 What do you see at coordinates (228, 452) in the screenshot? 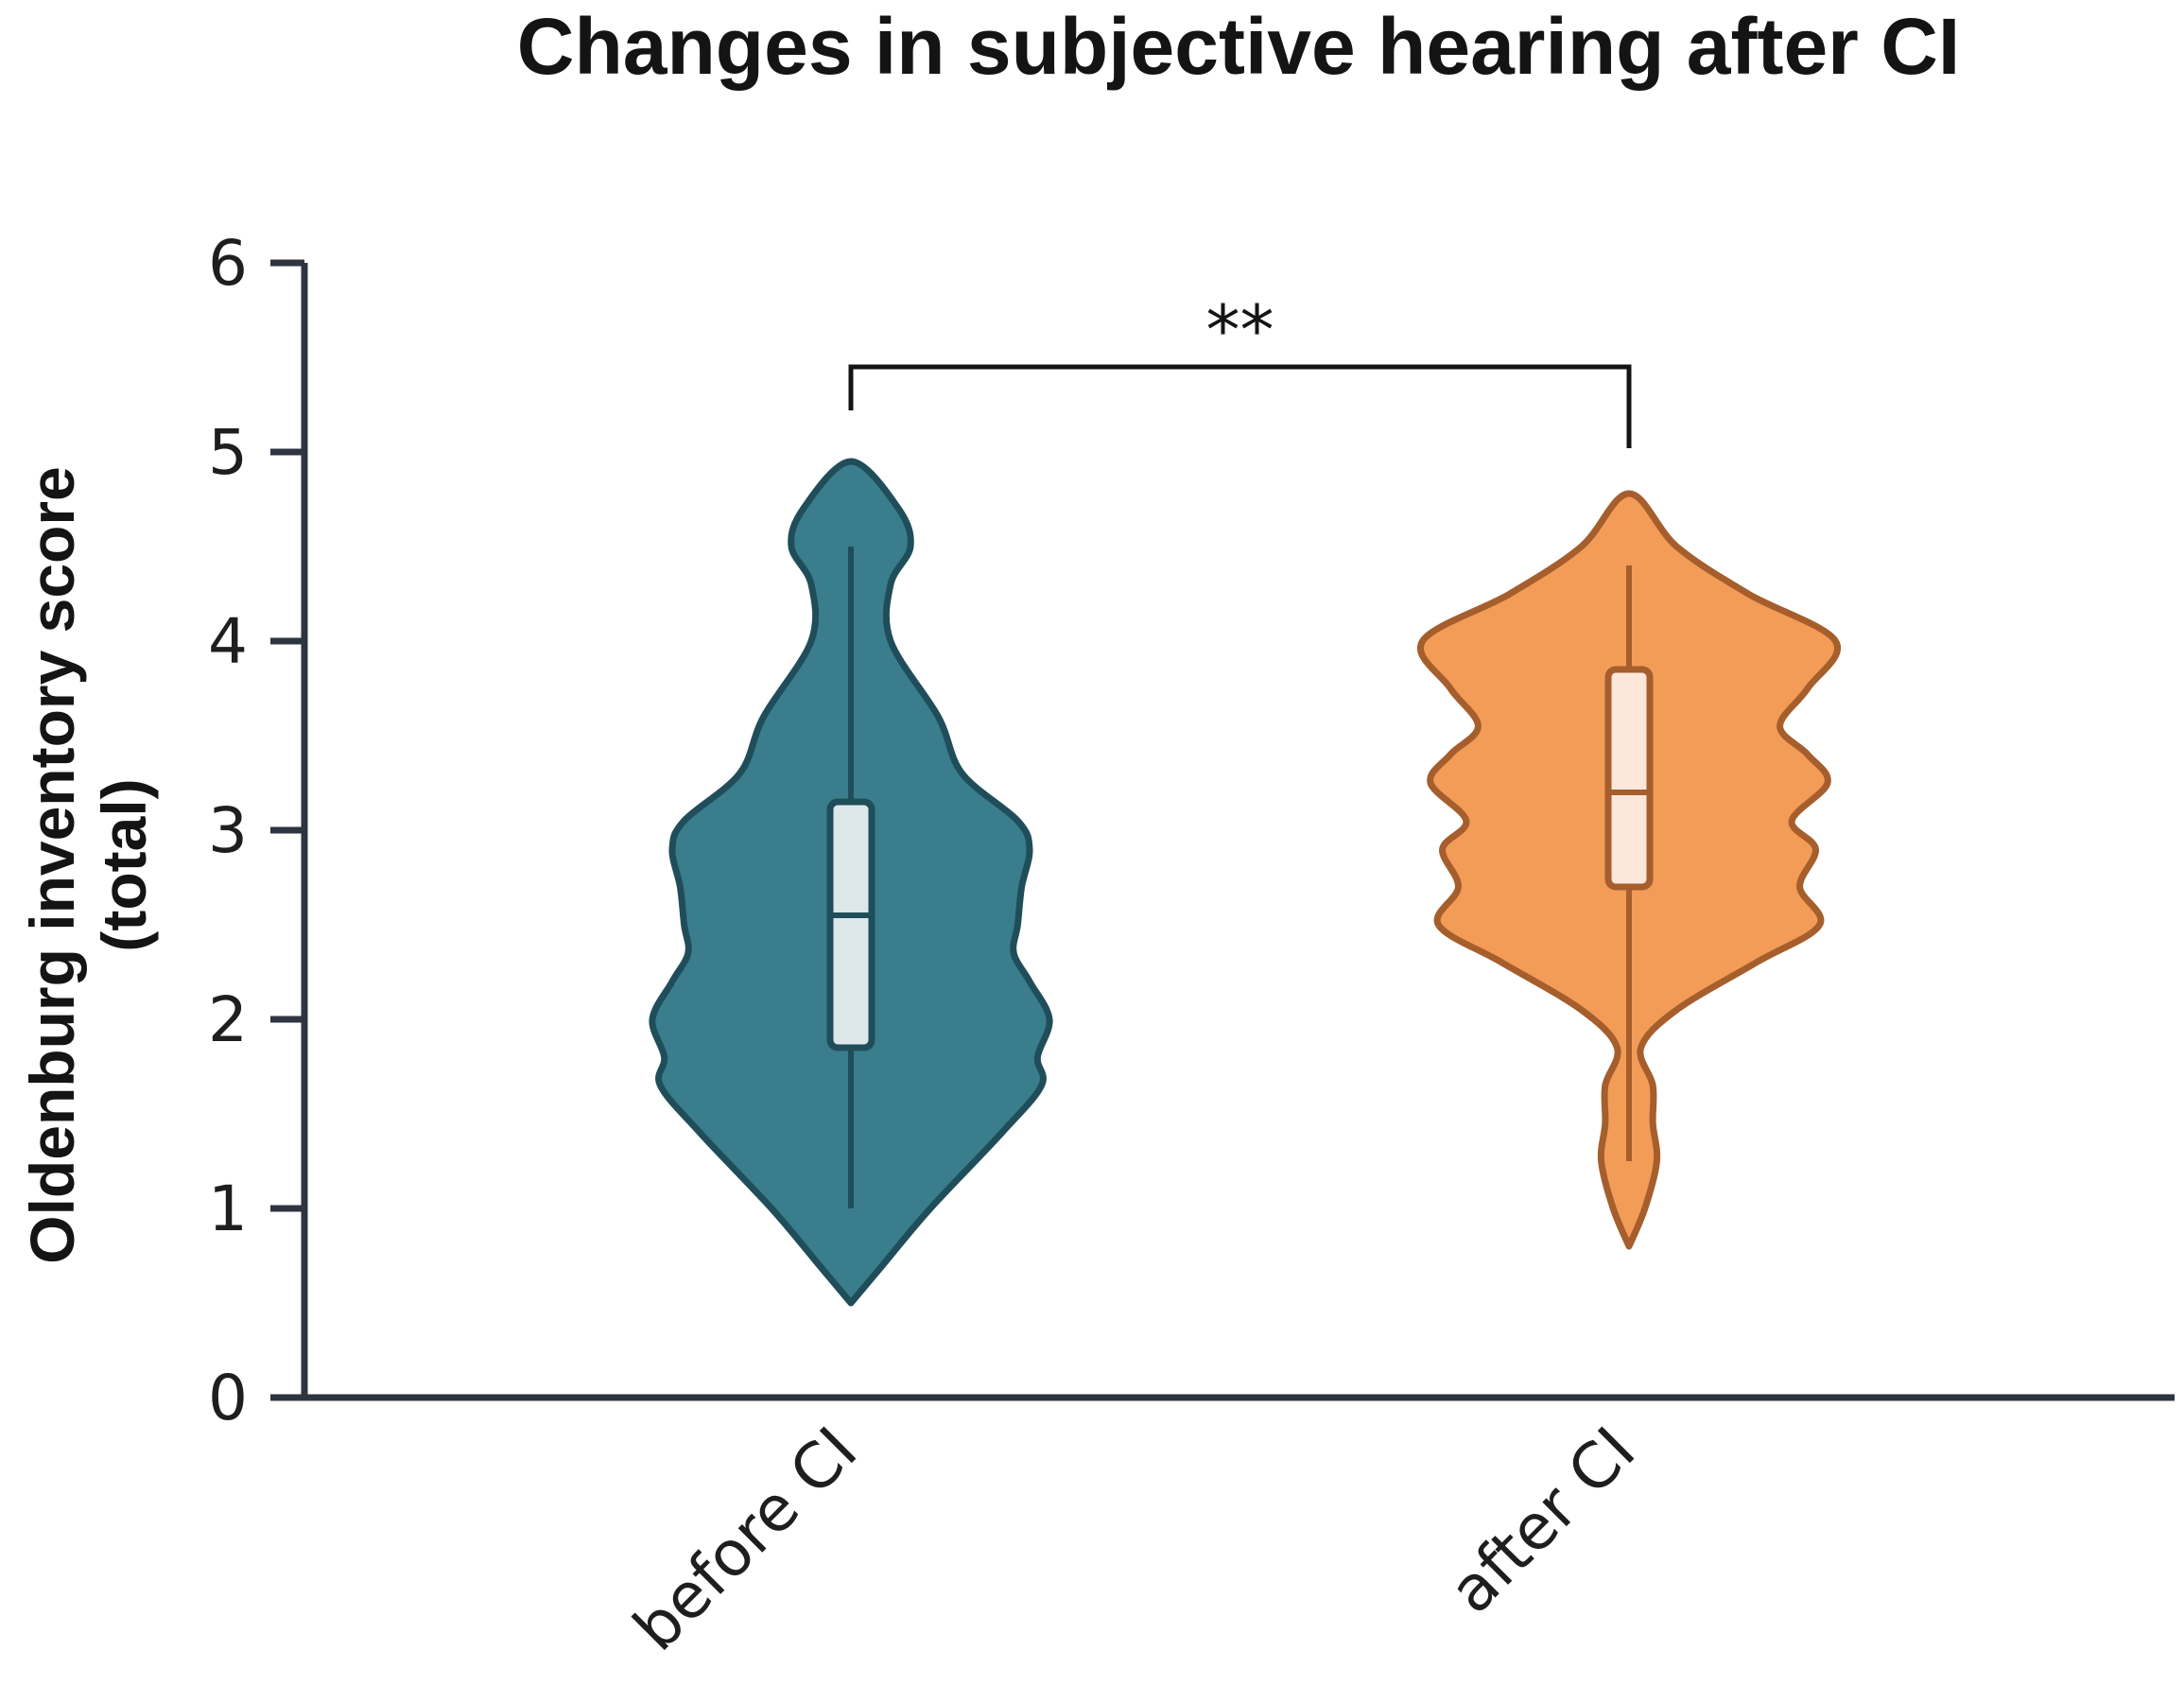
I see `y-tick-label-5: 5` at bounding box center [228, 452].